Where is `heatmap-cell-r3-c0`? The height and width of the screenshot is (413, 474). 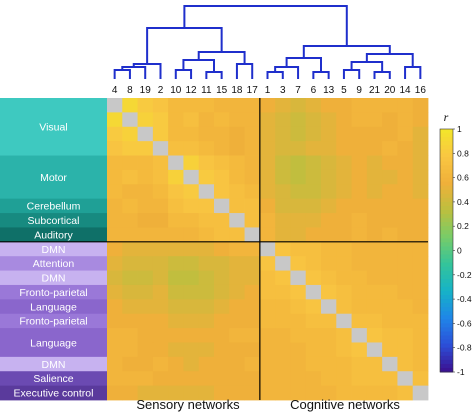
heatmap-cell-r3-c0 is located at coordinates (115, 148).